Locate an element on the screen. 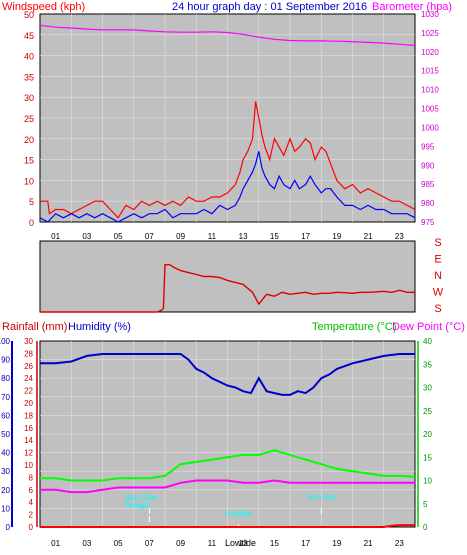  series-direction is located at coordinates (227, 288).